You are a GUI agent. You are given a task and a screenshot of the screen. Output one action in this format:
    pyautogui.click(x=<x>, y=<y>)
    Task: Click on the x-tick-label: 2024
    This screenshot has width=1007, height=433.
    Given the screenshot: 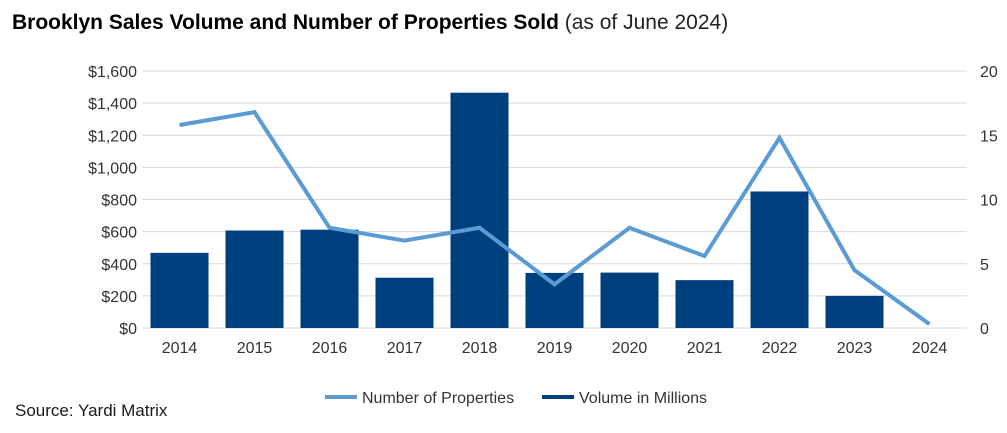 What is the action you would take?
    pyautogui.click(x=930, y=348)
    